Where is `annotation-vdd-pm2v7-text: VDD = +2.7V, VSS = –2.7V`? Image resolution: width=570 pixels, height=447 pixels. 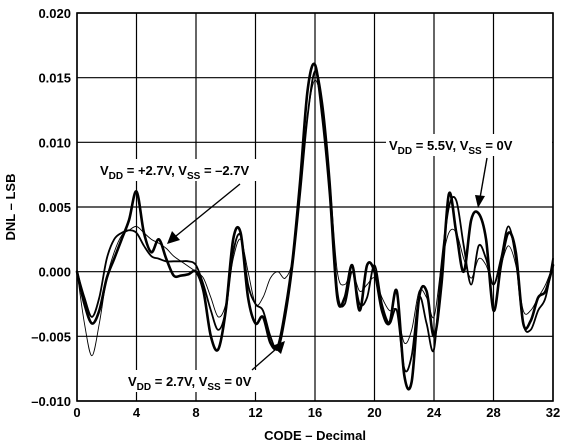
annotation-vdd-pm2v7-text: VDD = +2.7V, VSS = –2.7V is located at coordinates (174, 172).